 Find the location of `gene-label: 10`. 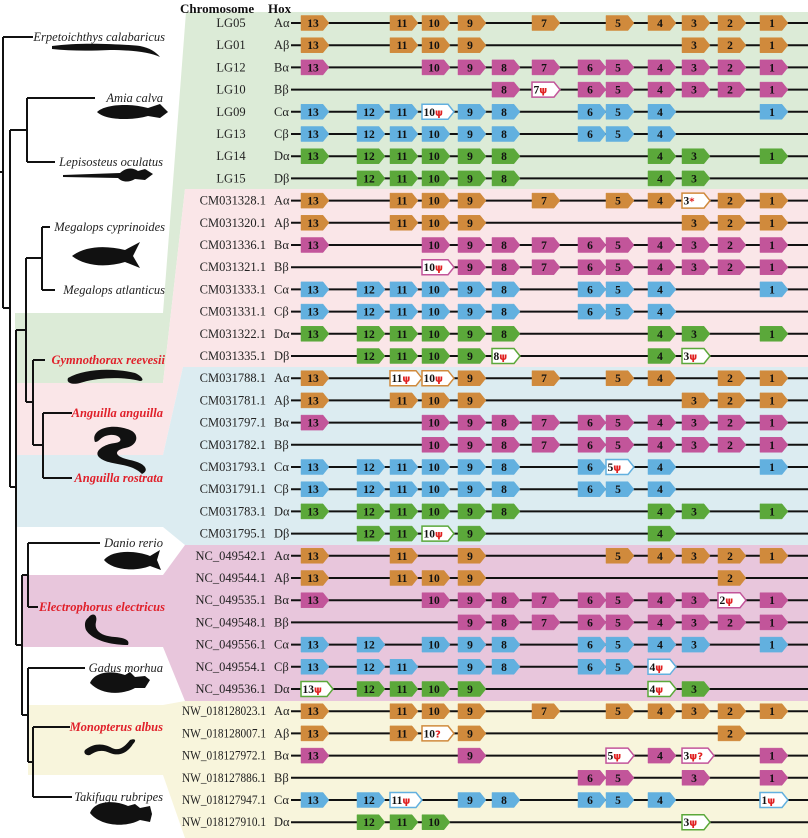

gene-label: 10 is located at coordinates (434, 579).